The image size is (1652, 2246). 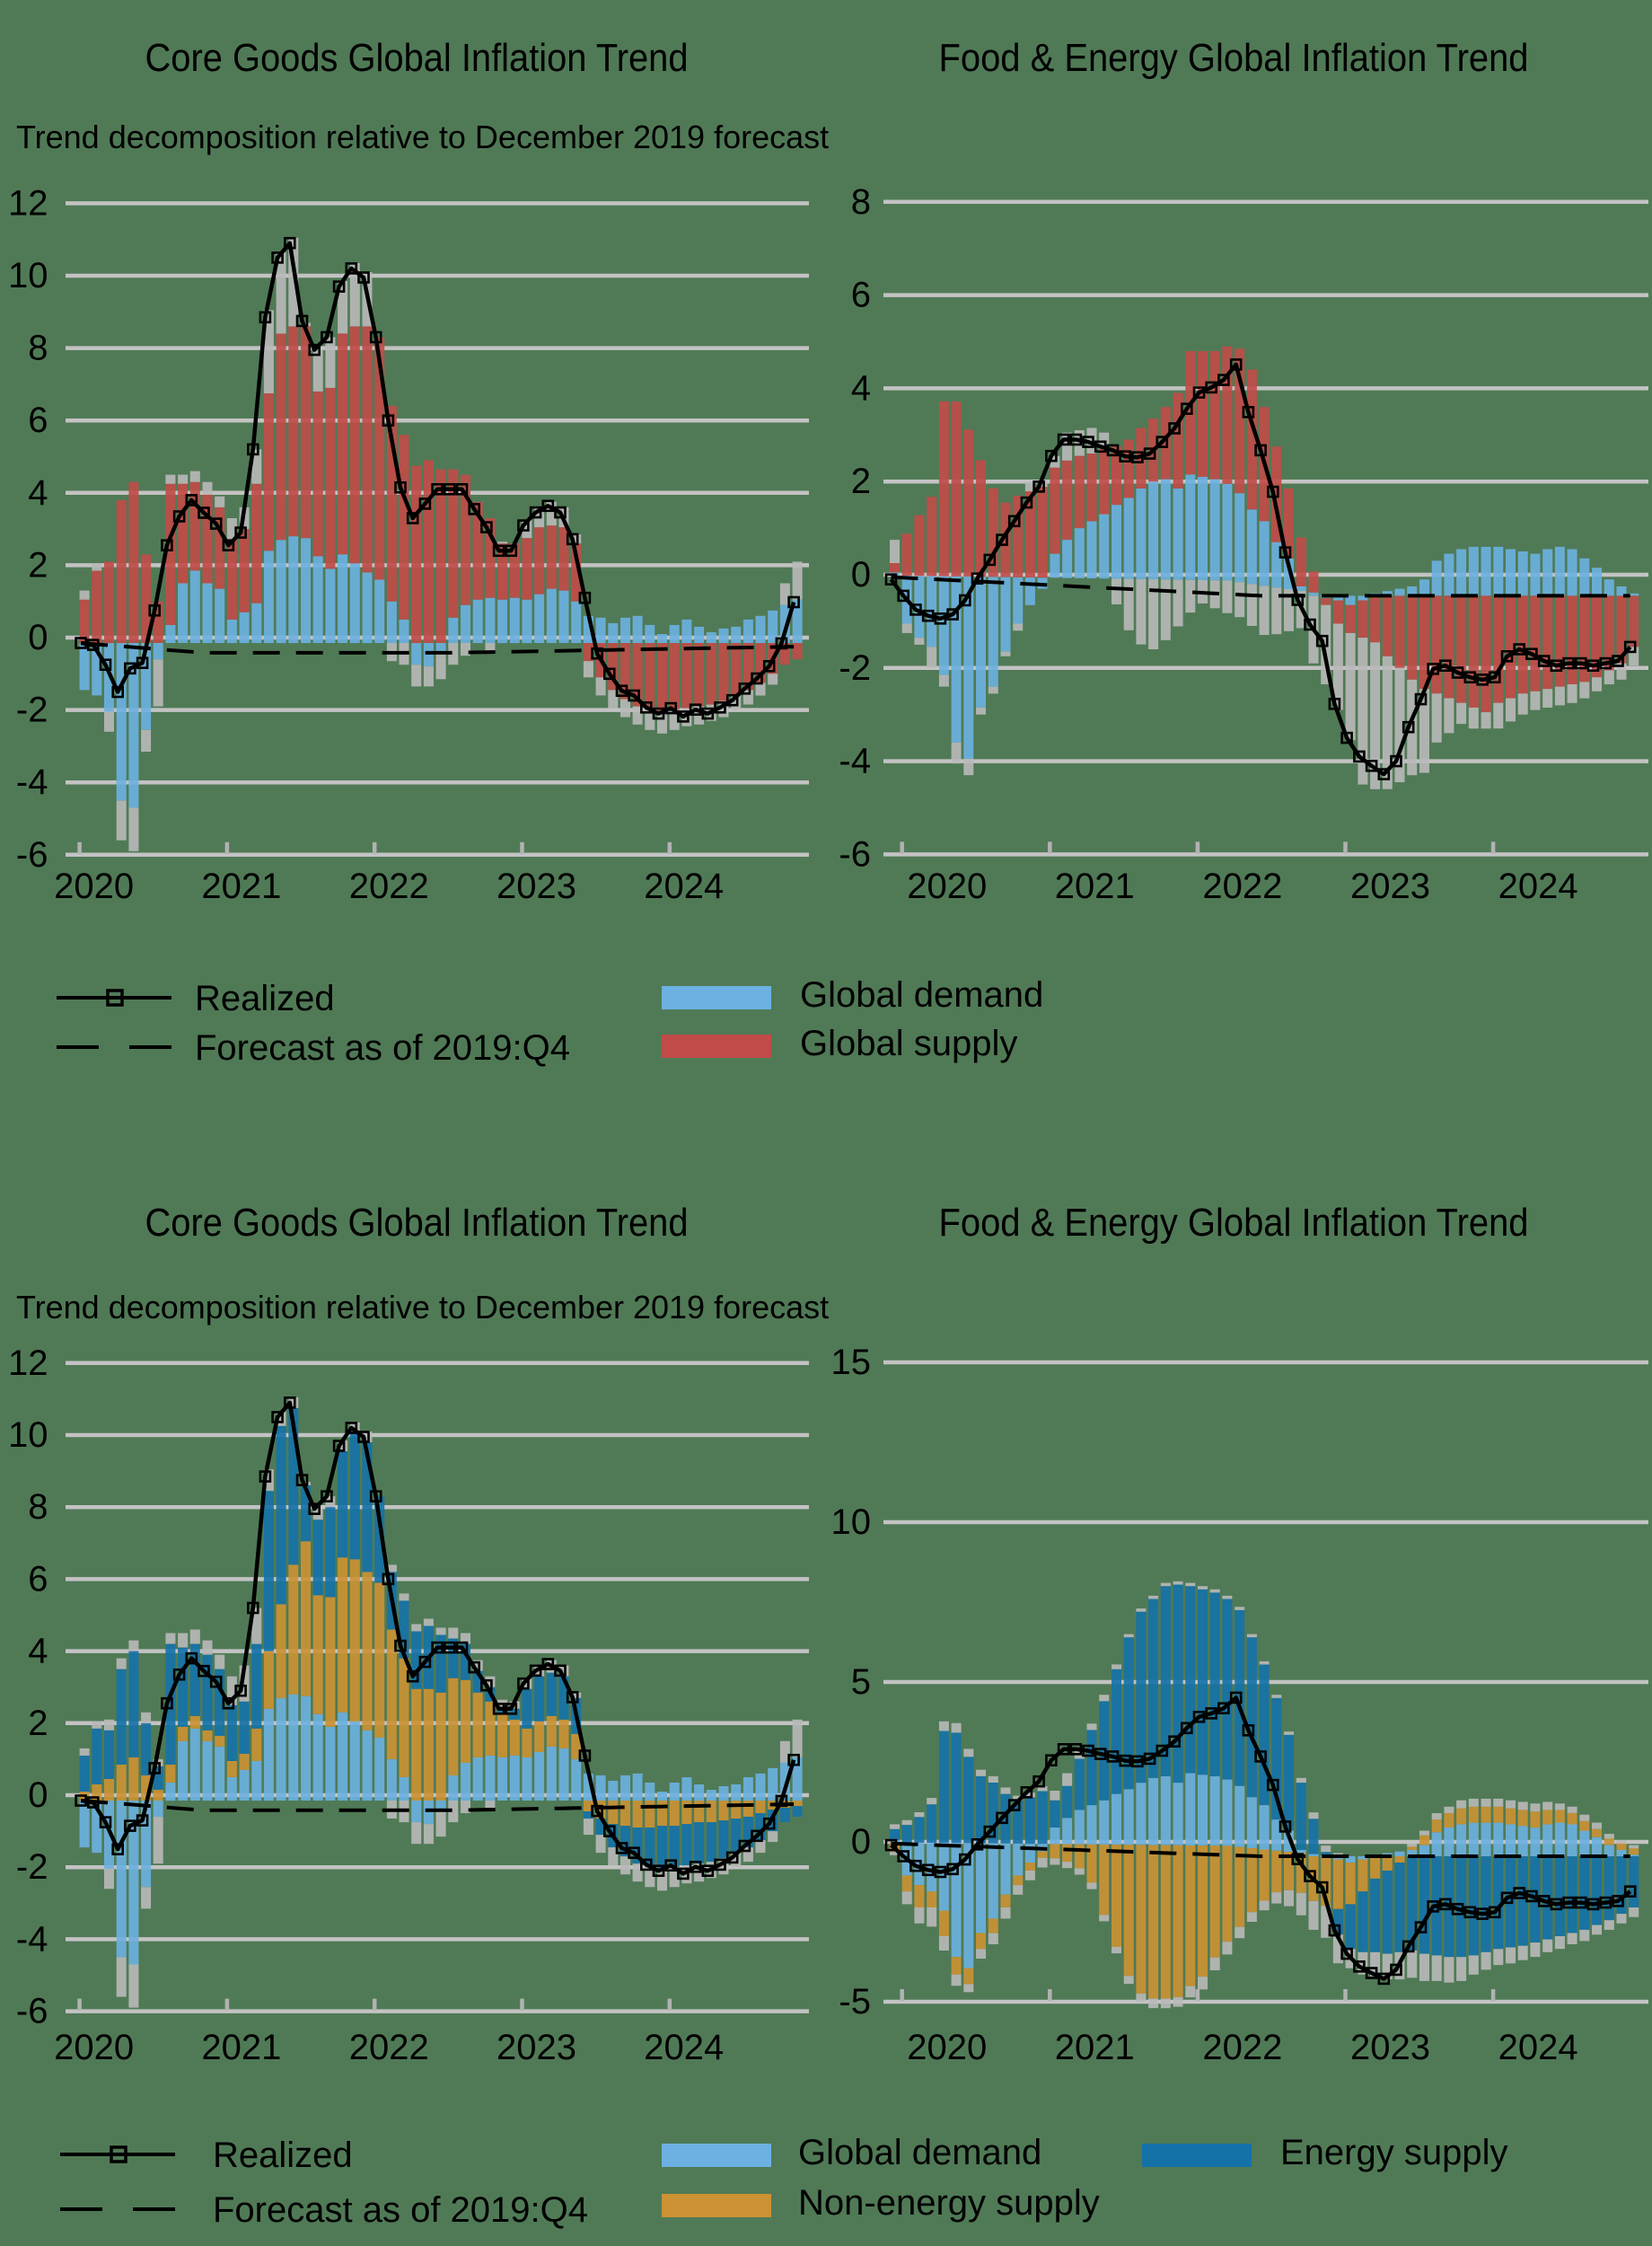 I want to click on svg-text: 5, so click(x=861, y=1682).